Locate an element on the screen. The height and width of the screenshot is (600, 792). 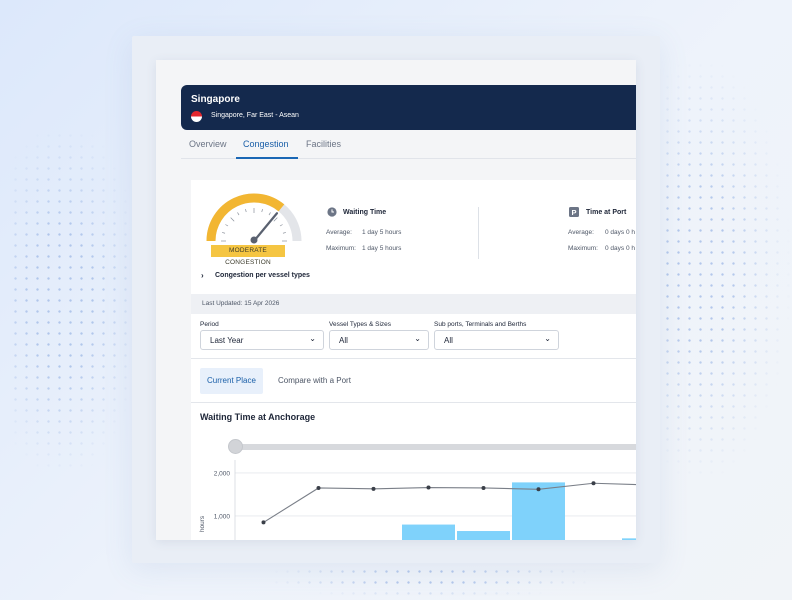
svg-text: P is located at coordinates (573, 212).